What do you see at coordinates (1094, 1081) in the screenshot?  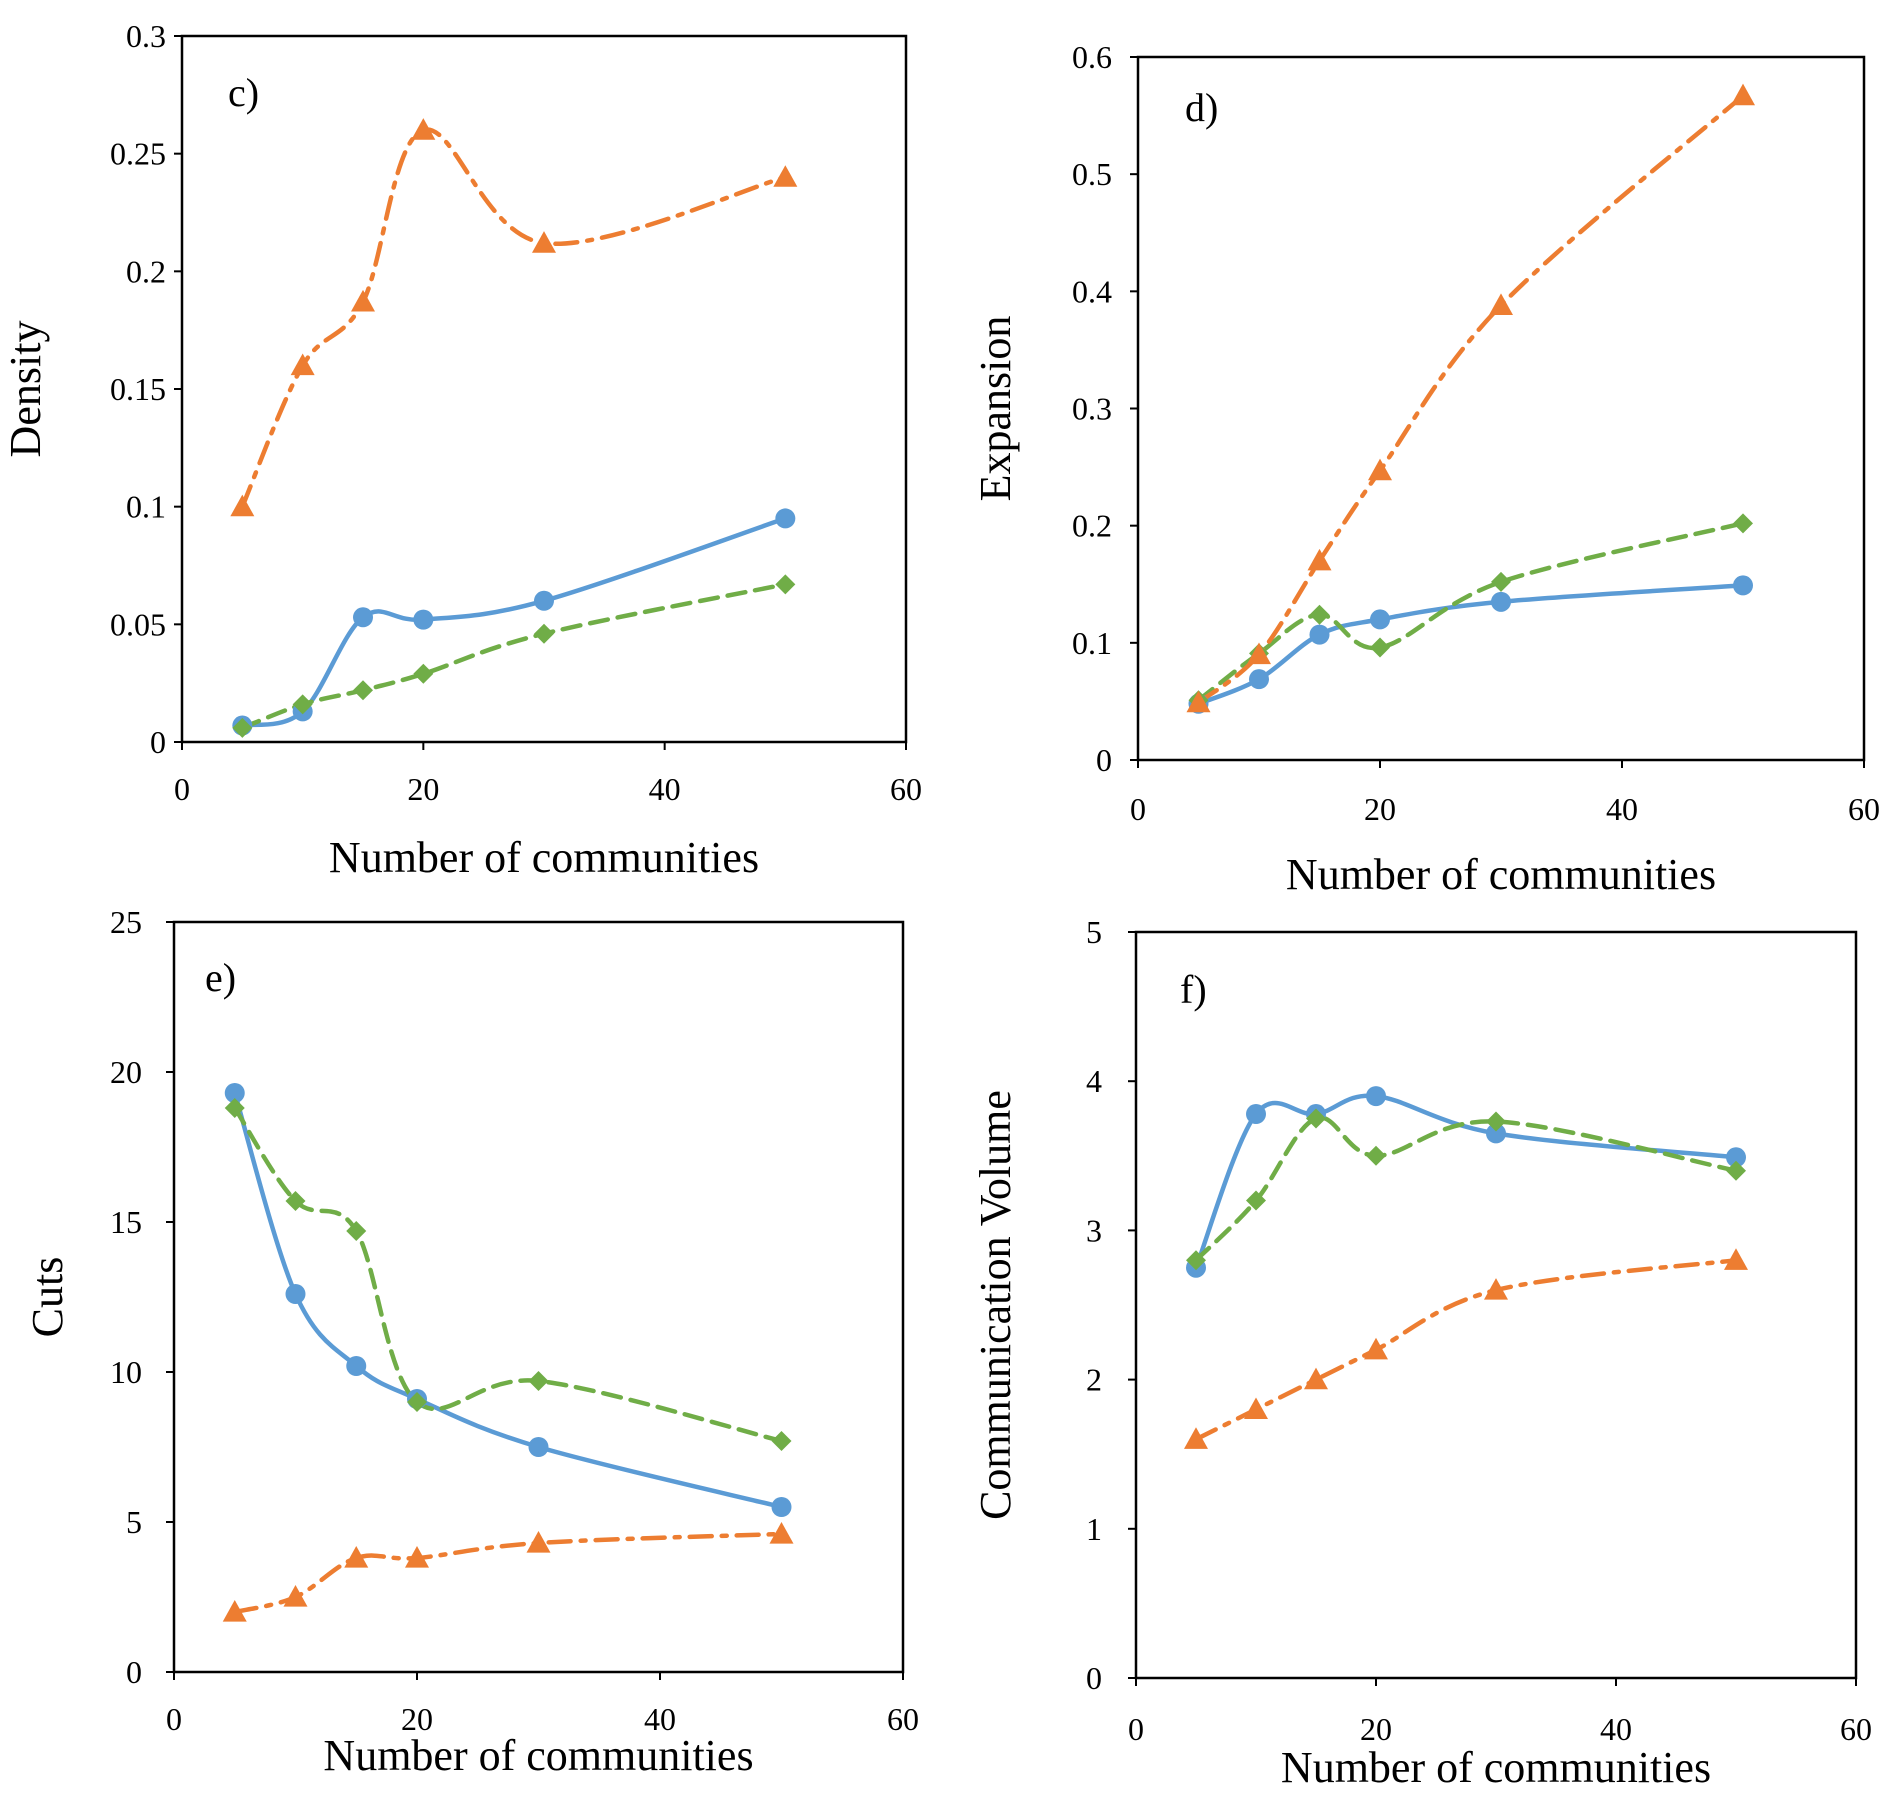 I see `y-tick-label: 4` at bounding box center [1094, 1081].